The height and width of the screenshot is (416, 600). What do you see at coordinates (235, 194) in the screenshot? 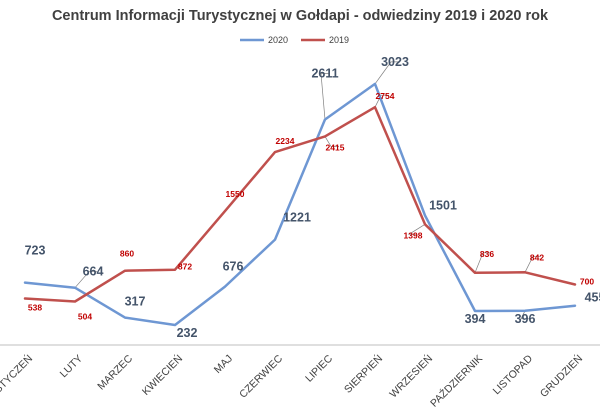
I see `data-label-2019: 1550` at bounding box center [235, 194].